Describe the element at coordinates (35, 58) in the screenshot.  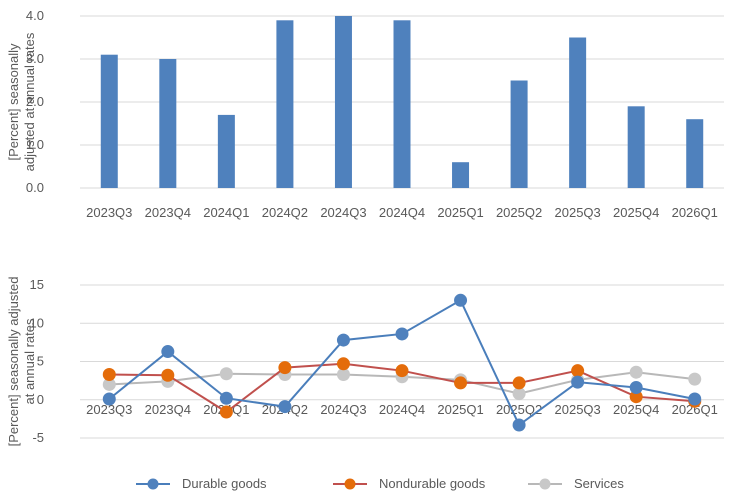
I see `bar-y-tick-label: 3.0` at that location.